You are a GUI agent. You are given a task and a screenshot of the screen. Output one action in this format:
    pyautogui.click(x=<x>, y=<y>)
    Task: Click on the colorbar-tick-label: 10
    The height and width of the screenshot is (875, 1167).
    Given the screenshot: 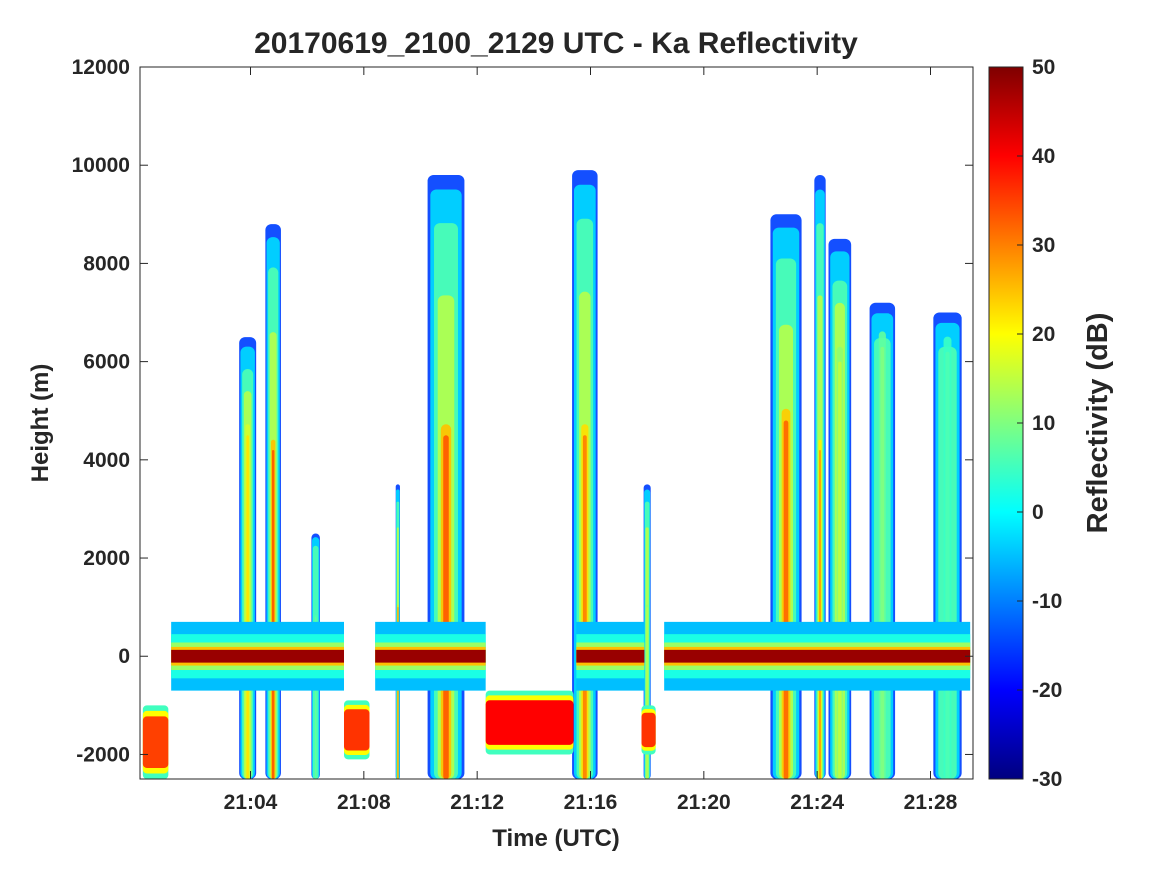 What is the action you would take?
    pyautogui.click(x=1043, y=423)
    